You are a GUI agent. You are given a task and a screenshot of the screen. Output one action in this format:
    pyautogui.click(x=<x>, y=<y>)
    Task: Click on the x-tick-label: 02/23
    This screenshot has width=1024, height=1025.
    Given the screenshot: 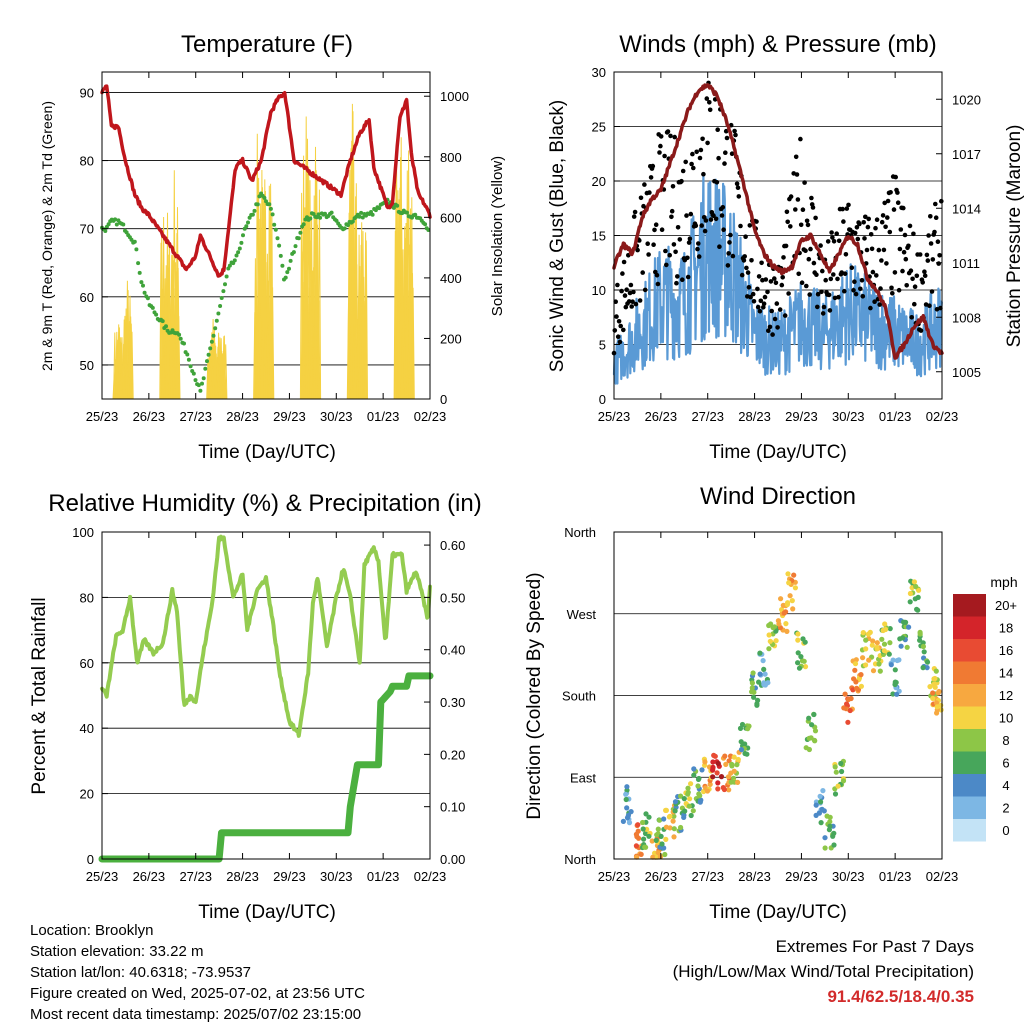 What is the action you would take?
    pyautogui.click(x=430, y=876)
    